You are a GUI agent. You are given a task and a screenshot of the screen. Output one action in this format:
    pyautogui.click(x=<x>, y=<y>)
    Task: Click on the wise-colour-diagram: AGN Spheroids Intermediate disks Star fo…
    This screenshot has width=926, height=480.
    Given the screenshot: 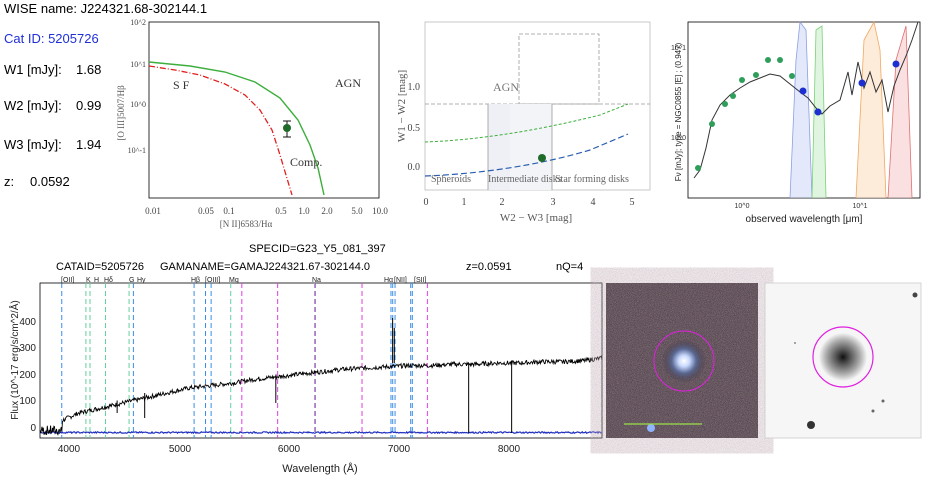 What is the action you would take?
    pyautogui.click(x=523, y=122)
    